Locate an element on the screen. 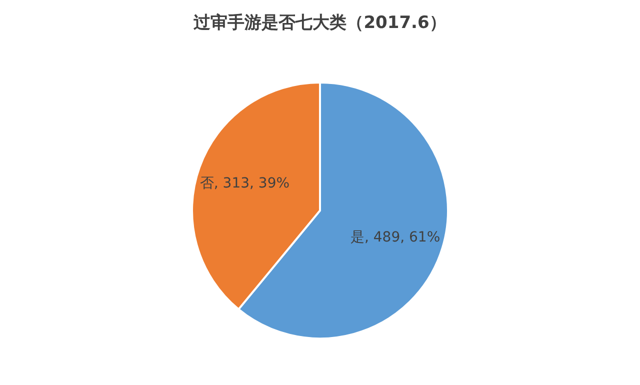 The width and height of the screenshot is (640, 385). chart-title: 过审手游是否七大类（2017.6） is located at coordinates (319, 23).